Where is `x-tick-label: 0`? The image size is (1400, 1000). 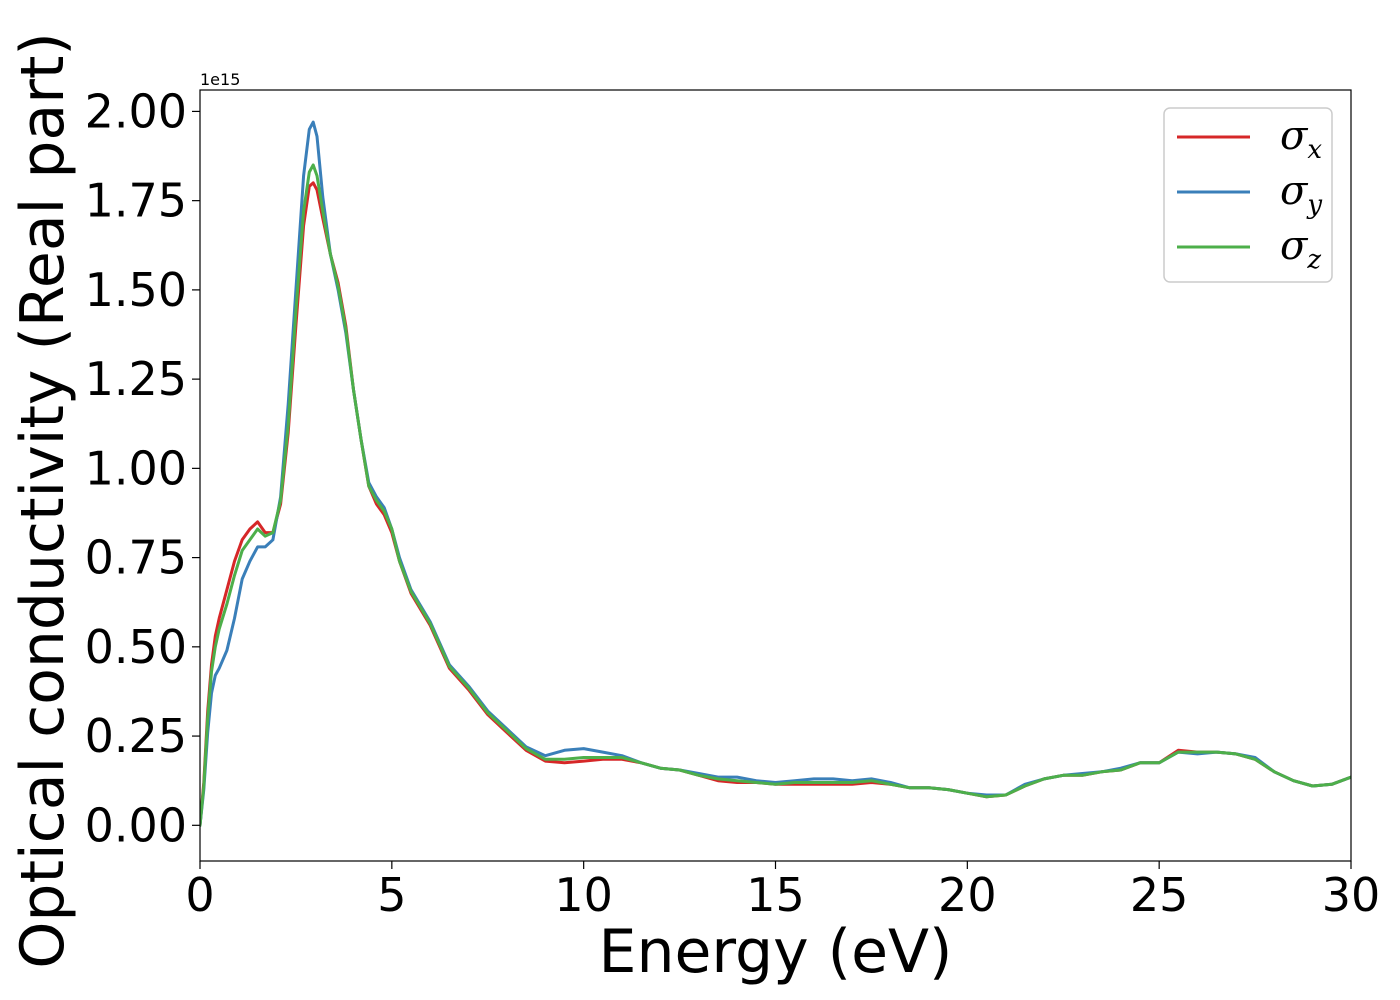 x-tick-label: 0 is located at coordinates (199, 895).